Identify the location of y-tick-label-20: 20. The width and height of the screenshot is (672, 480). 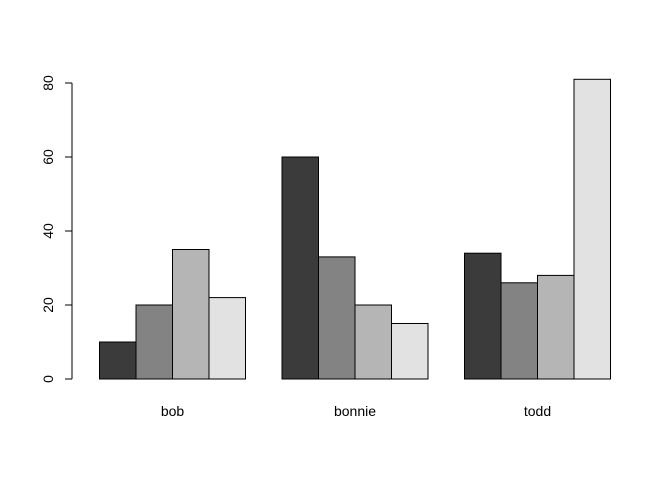
(48, 305).